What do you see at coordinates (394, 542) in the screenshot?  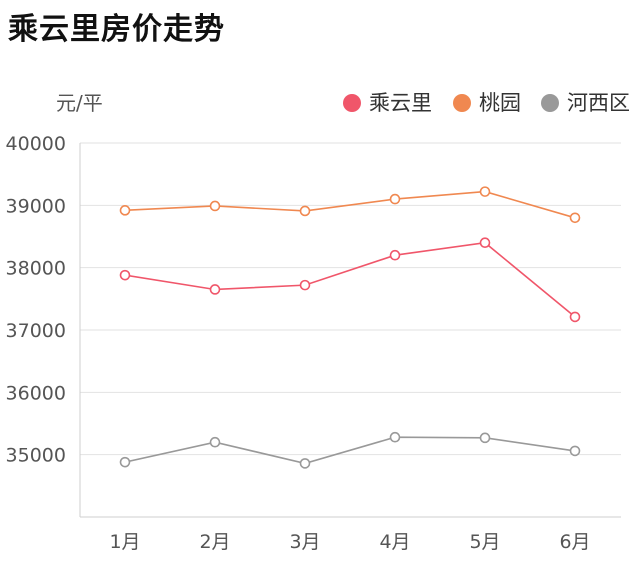 I see `x-tick-label: 4月` at bounding box center [394, 542].